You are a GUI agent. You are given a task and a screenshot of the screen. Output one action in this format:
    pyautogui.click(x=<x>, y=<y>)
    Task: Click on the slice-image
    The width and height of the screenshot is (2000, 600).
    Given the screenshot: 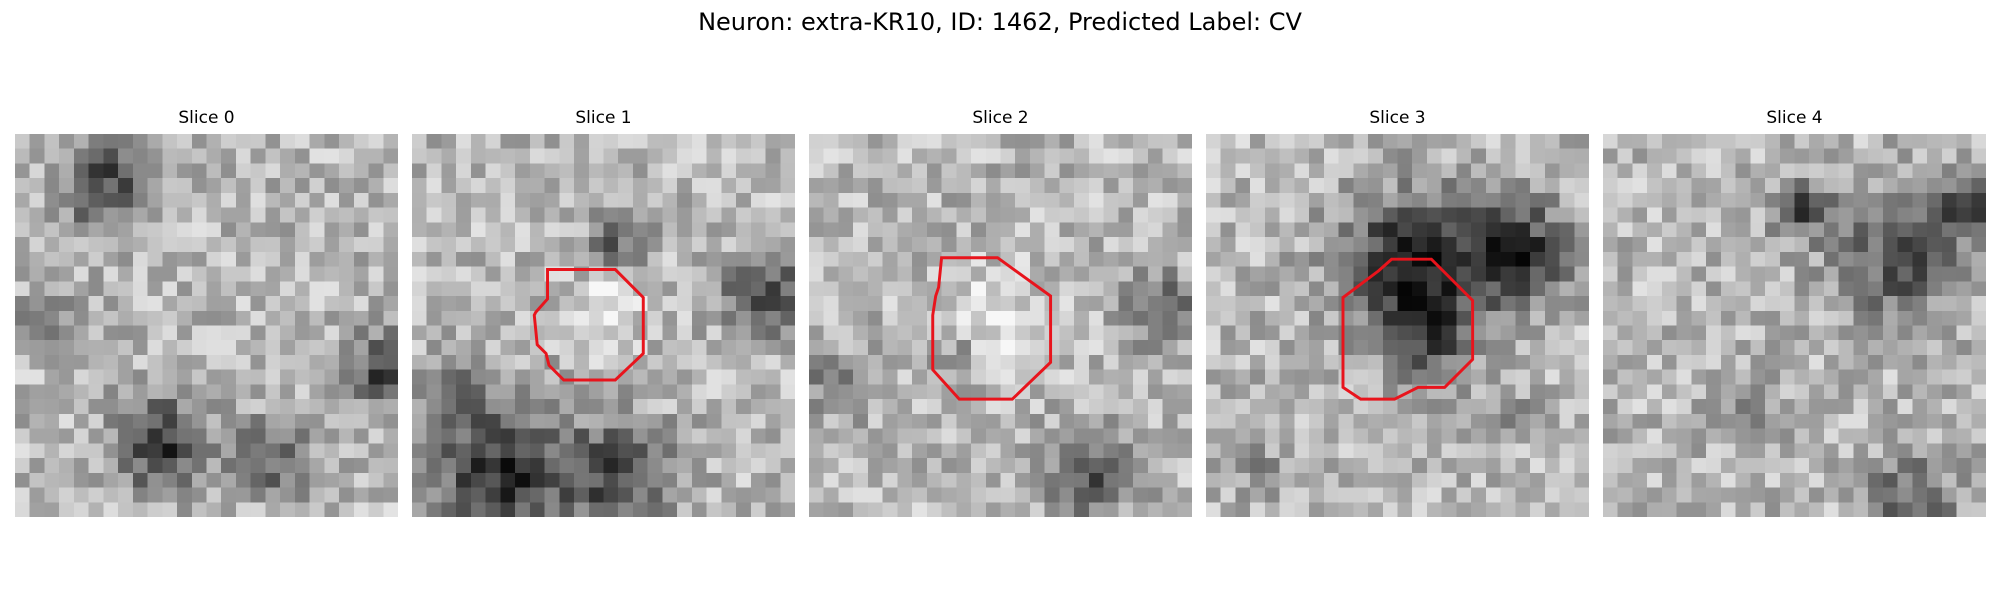 What is the action you would take?
    pyautogui.click(x=1794, y=325)
    